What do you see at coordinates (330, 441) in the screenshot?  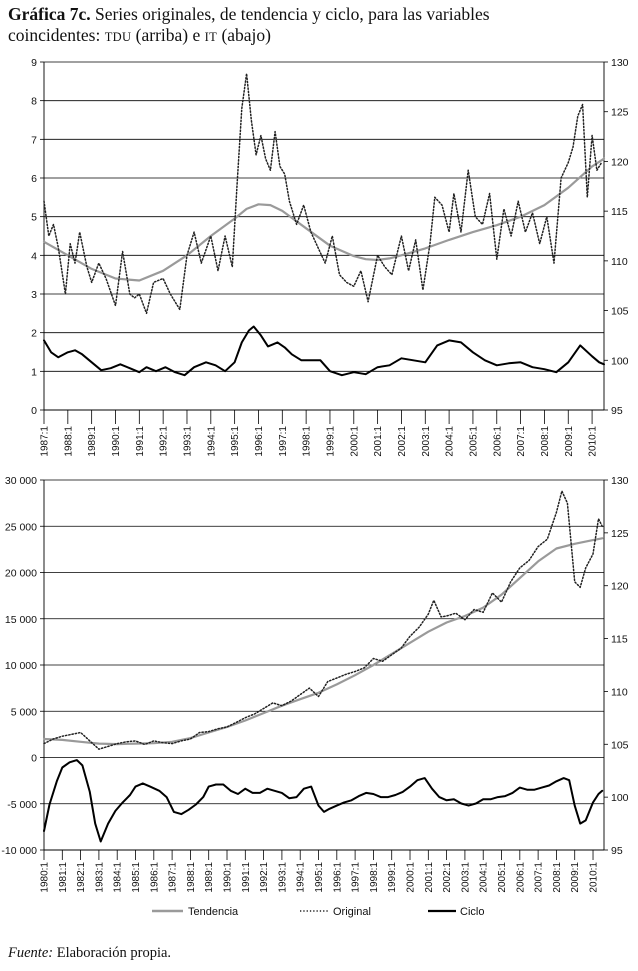 I see `tdu-xtick-label: 1999:1` at bounding box center [330, 441].